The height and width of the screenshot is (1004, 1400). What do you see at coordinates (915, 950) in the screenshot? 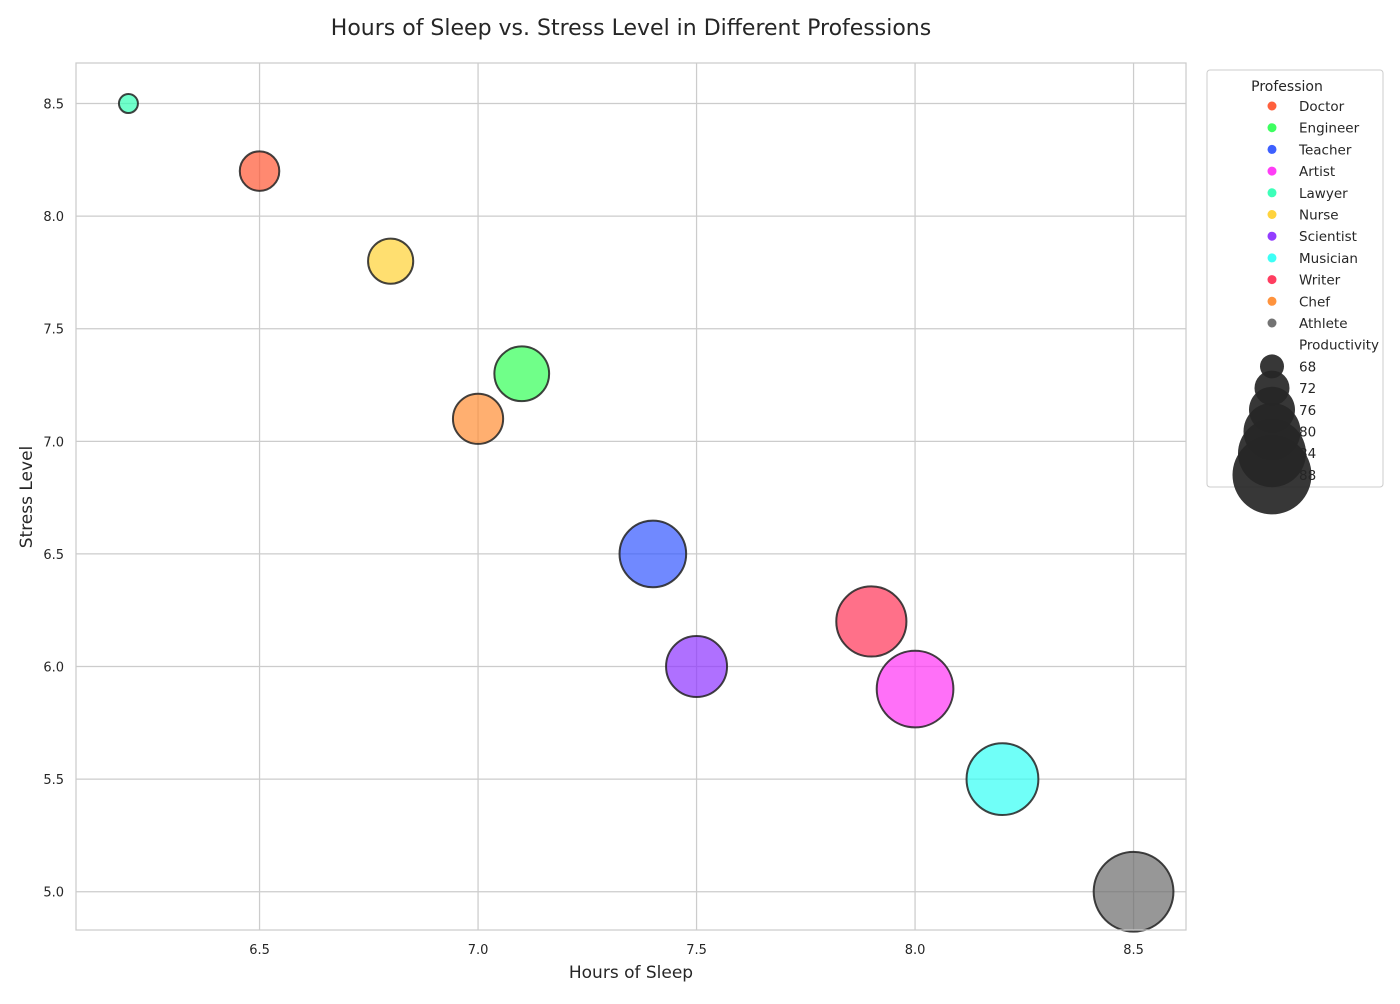
I see `x-tick-label-3: 8.0` at bounding box center [915, 950].